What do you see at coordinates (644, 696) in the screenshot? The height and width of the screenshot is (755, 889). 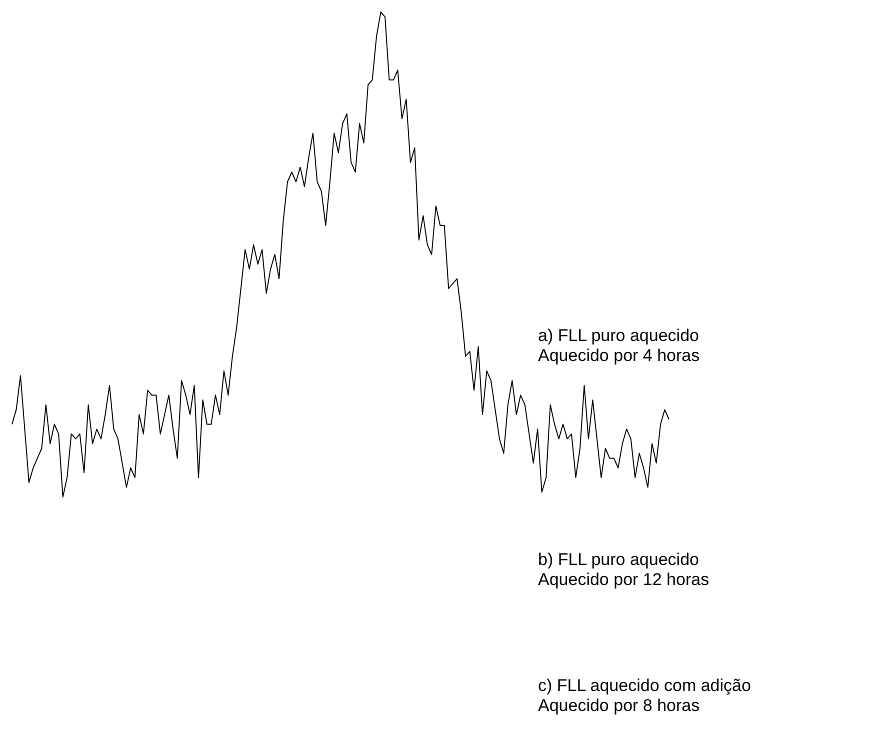 I see `text: c) FLL aquecido com adição Aquecido por 8 horas` at bounding box center [644, 696].